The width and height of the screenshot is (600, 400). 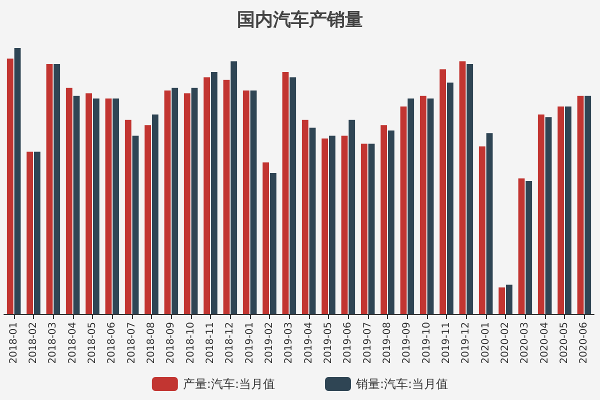 I want to click on x-tick-label: 2019-11, so click(x=446, y=343).